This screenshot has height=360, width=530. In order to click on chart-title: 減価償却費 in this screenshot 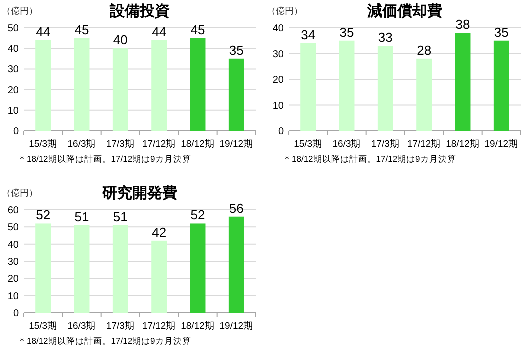, I will do `click(404, 11)`.